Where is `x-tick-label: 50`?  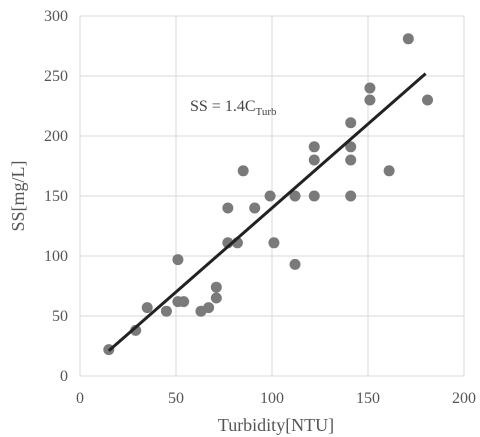 x-tick-label: 50 is located at coordinates (176, 398).